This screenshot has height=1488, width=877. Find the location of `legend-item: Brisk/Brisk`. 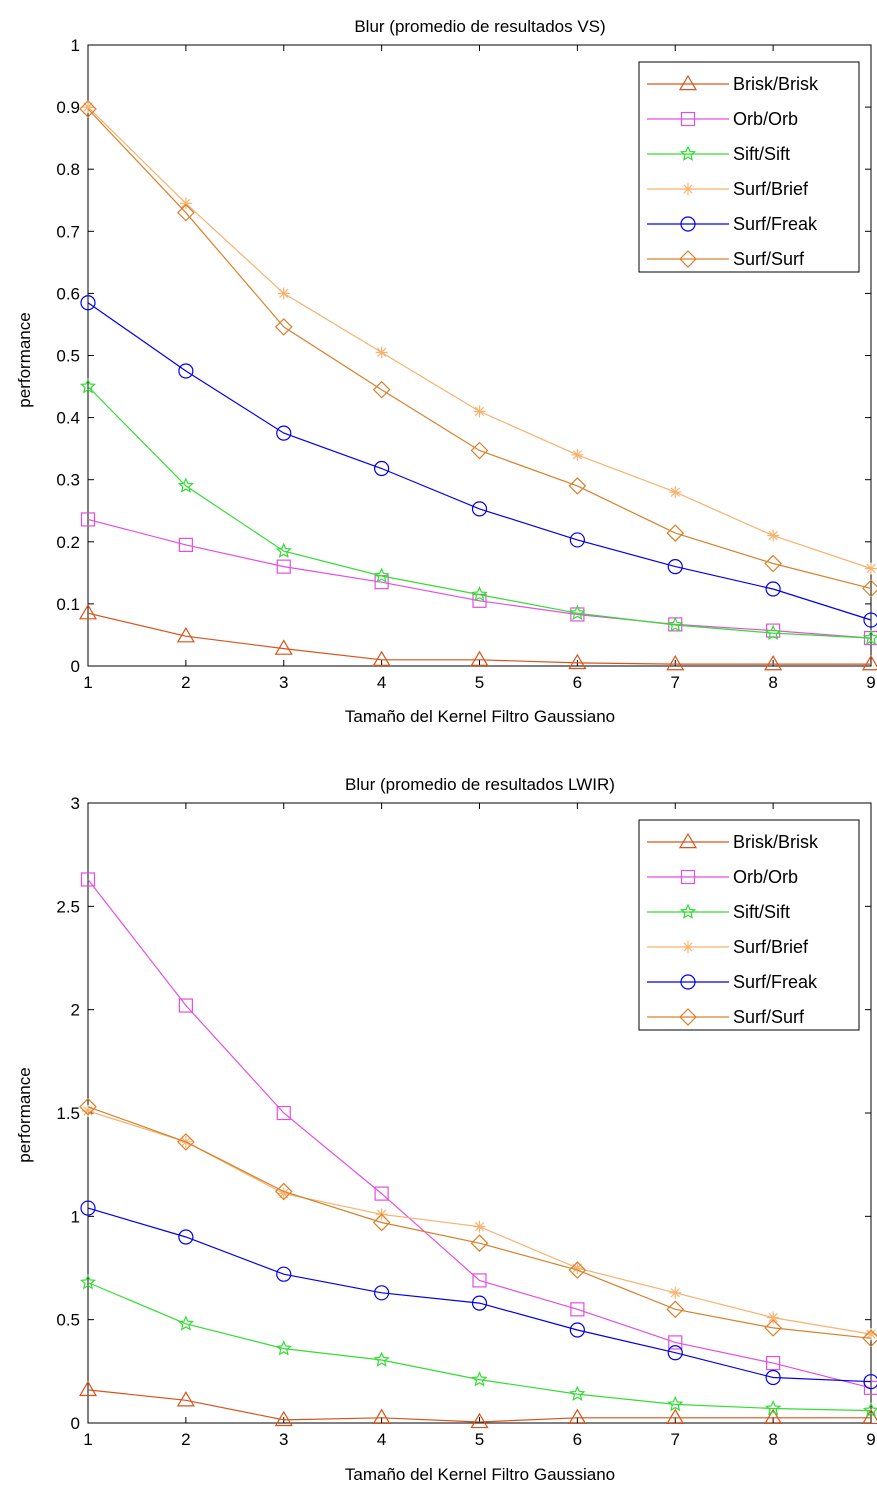

legend-item: Brisk/Brisk is located at coordinates (733, 84).